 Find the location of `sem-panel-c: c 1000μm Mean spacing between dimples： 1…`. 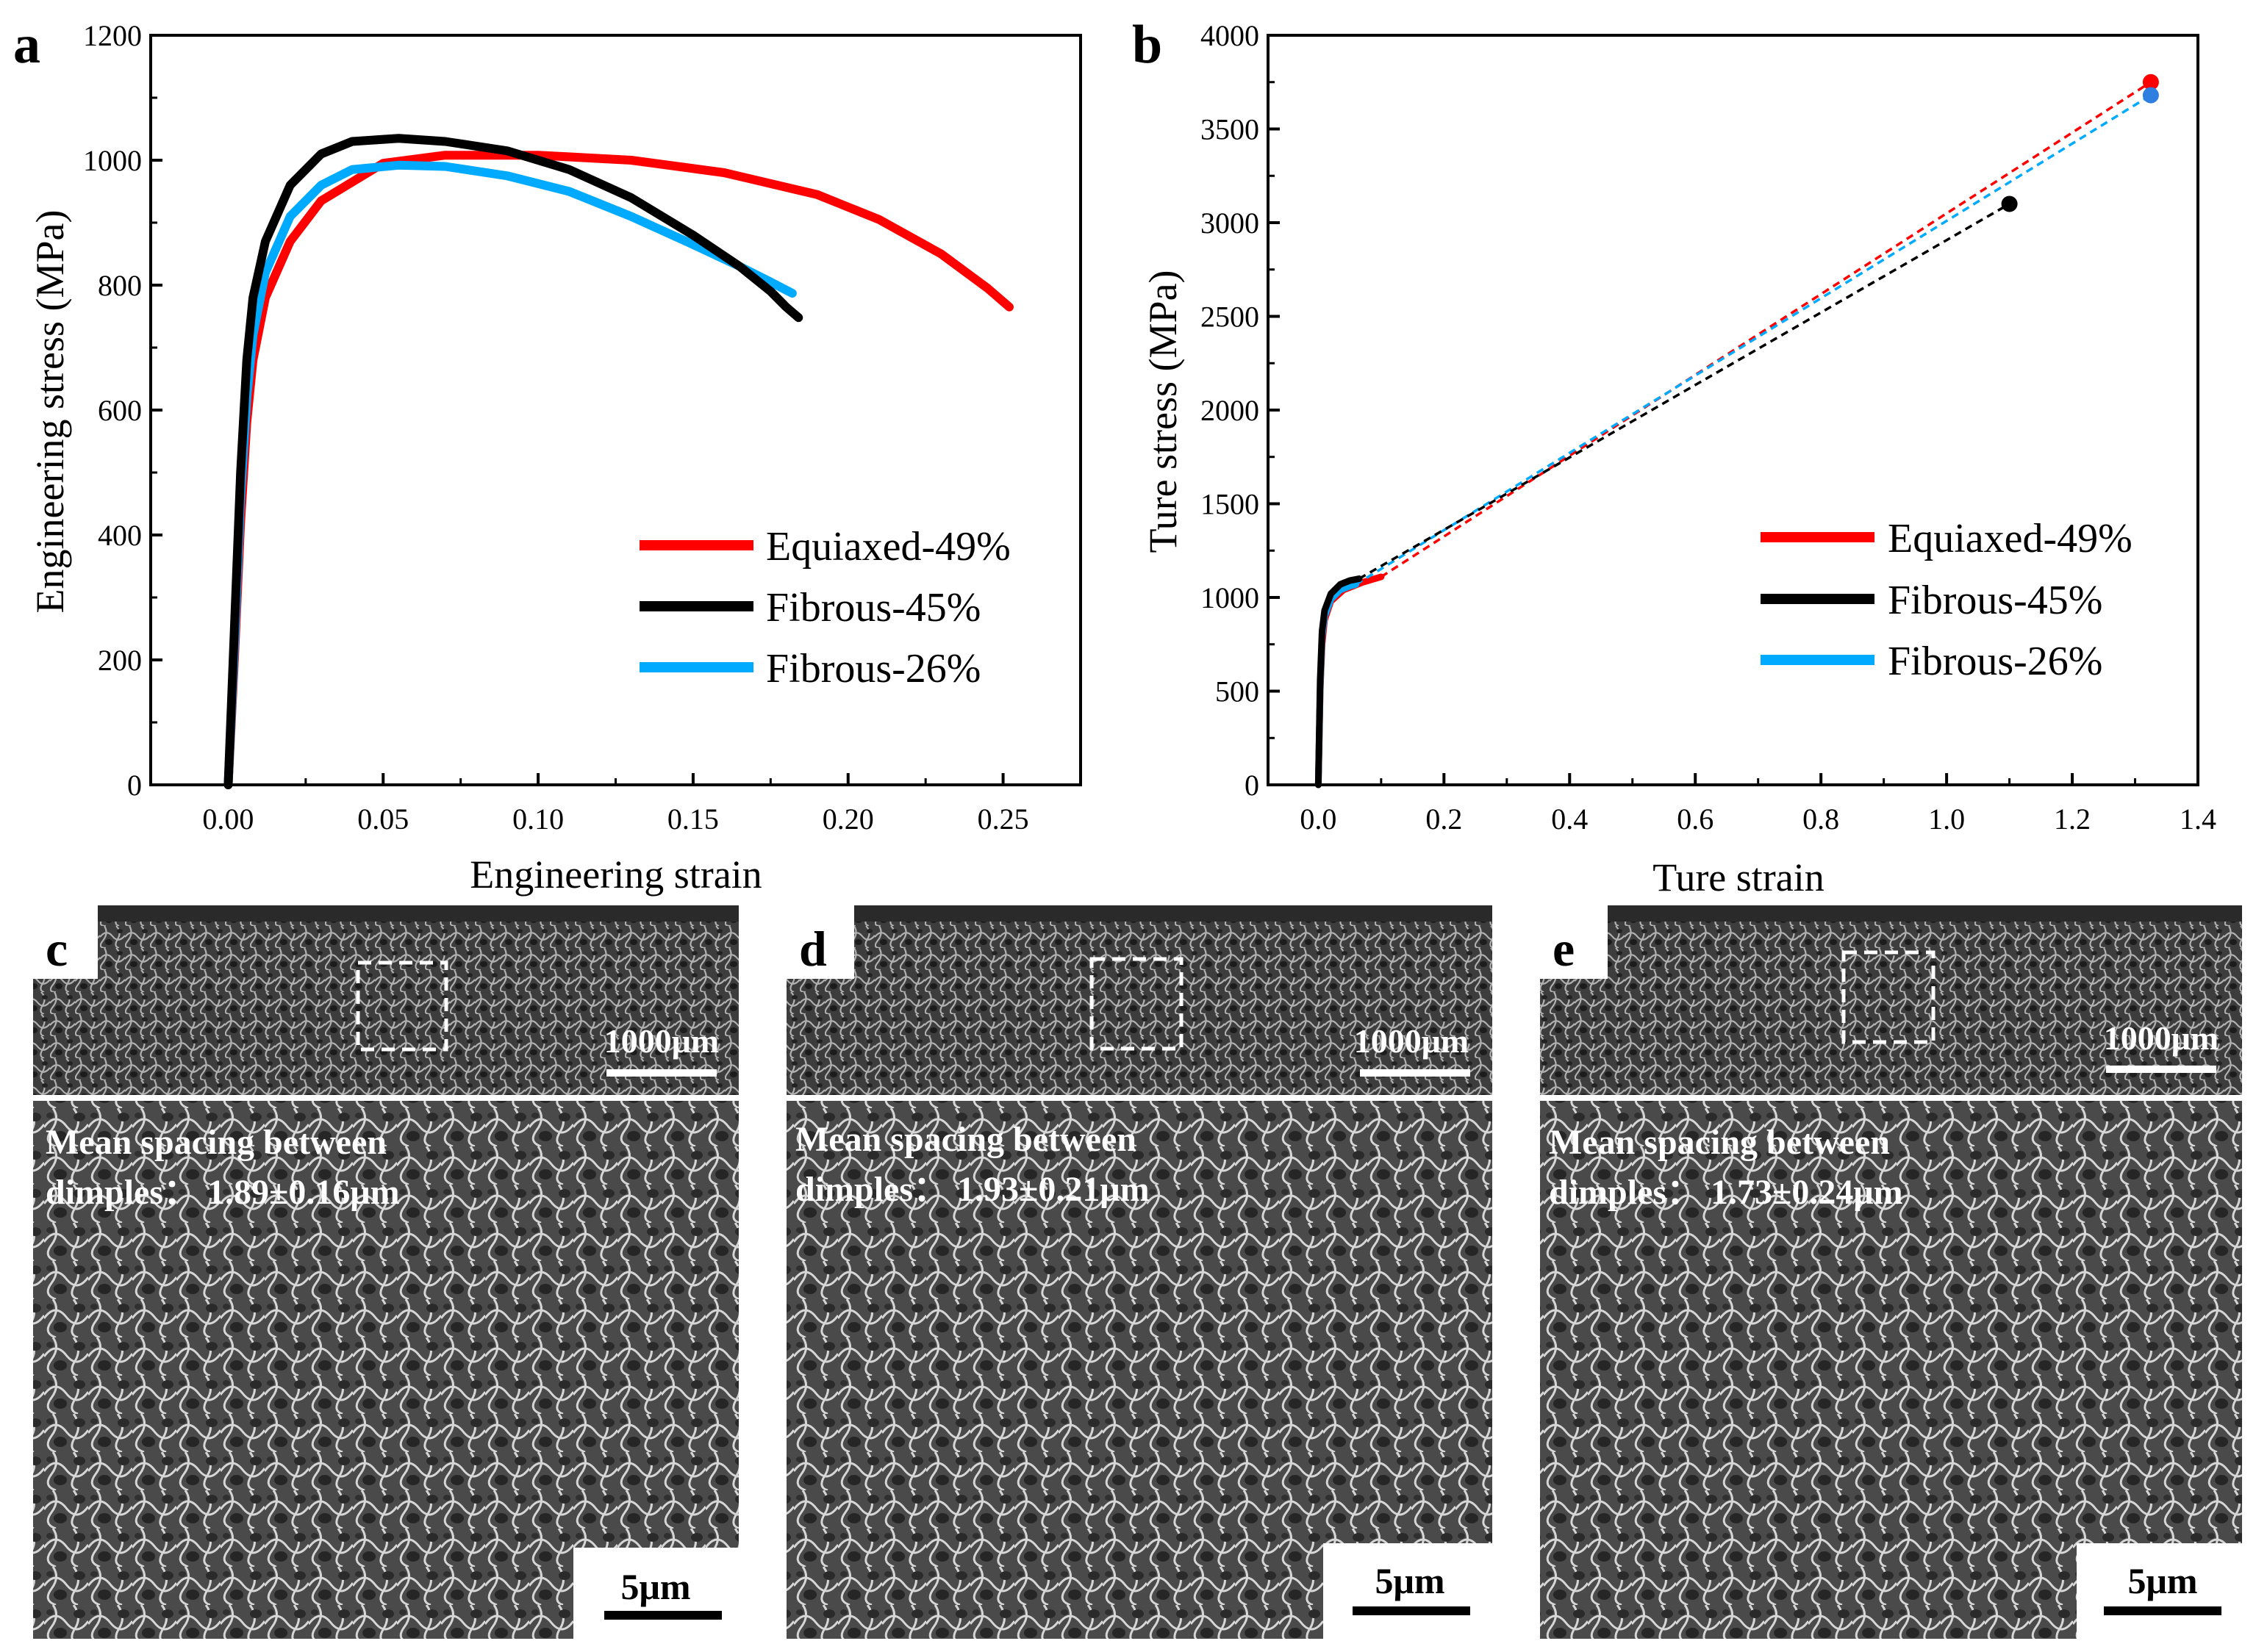

sem-panel-c: c 1000μm Mean spacing between dimples： 1… is located at coordinates (386, 1272).